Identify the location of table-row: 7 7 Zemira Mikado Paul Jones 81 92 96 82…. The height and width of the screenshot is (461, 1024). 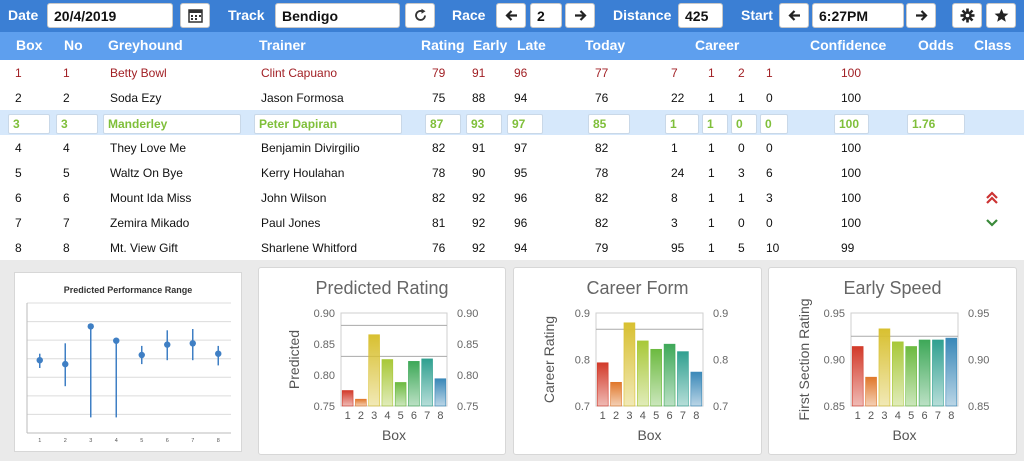
(512, 222).